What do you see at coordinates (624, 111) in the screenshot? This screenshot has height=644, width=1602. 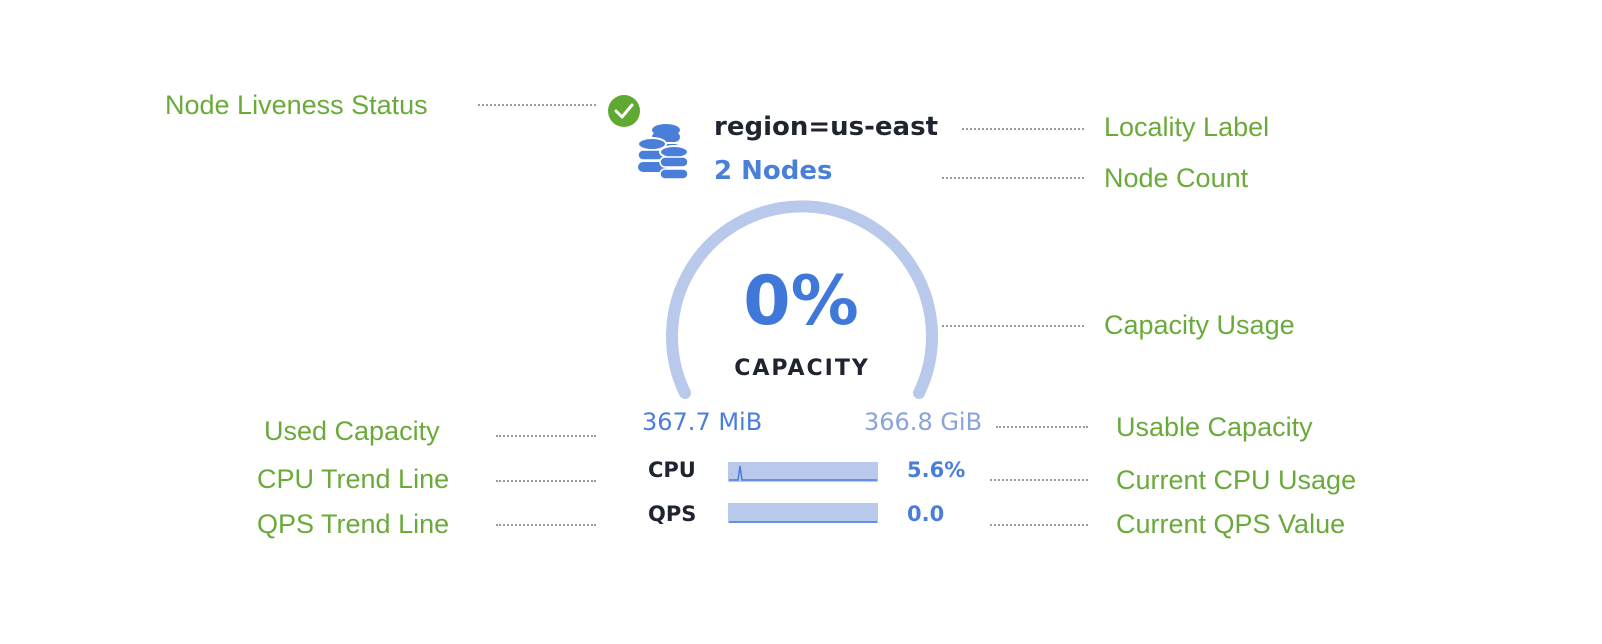 I see `check-circle-icon` at bounding box center [624, 111].